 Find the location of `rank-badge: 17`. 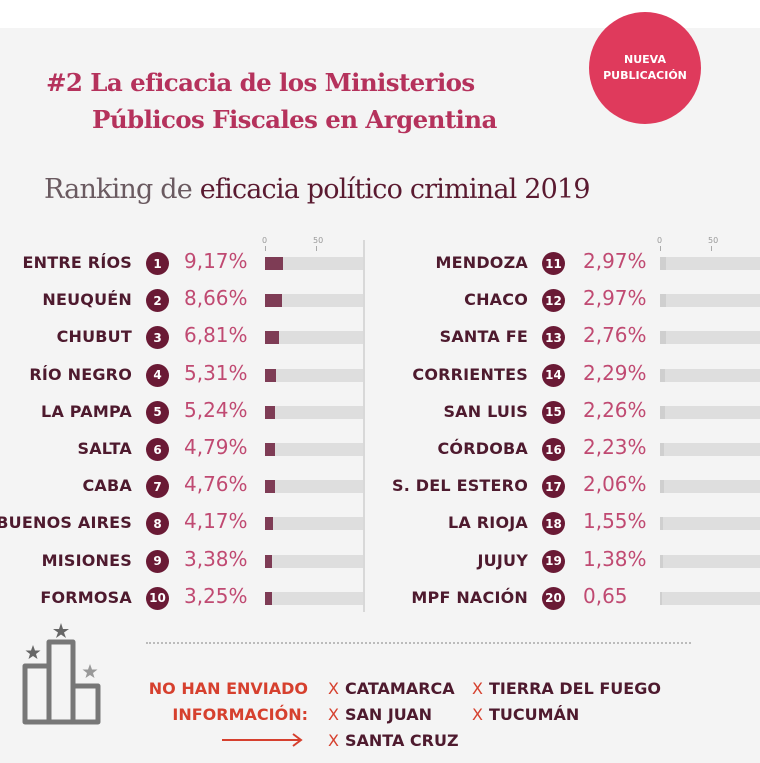

rank-badge: 17 is located at coordinates (553, 487).